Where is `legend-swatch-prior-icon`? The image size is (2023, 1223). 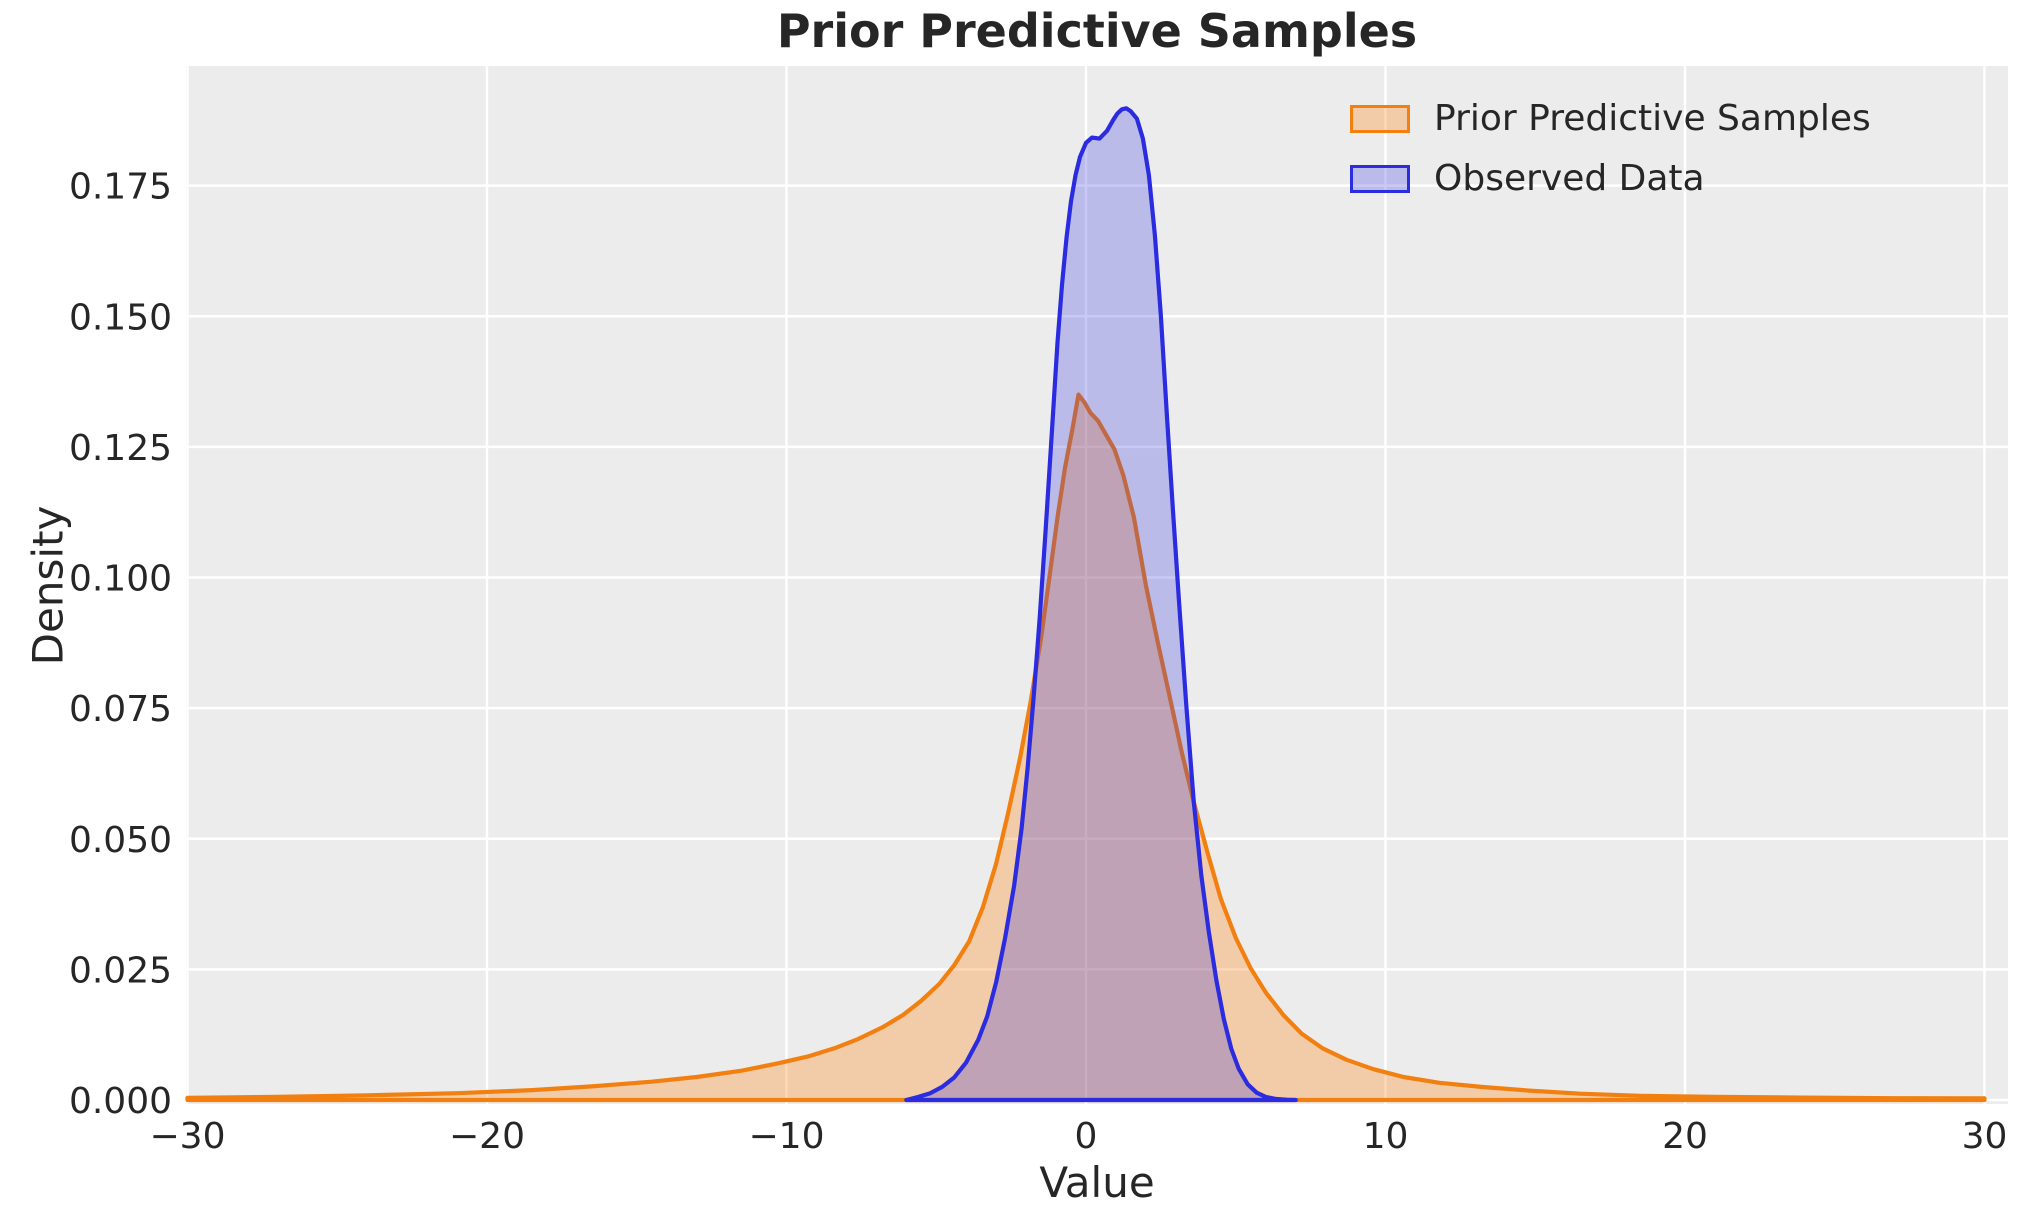
legend-swatch-prior-icon is located at coordinates (1380, 119).